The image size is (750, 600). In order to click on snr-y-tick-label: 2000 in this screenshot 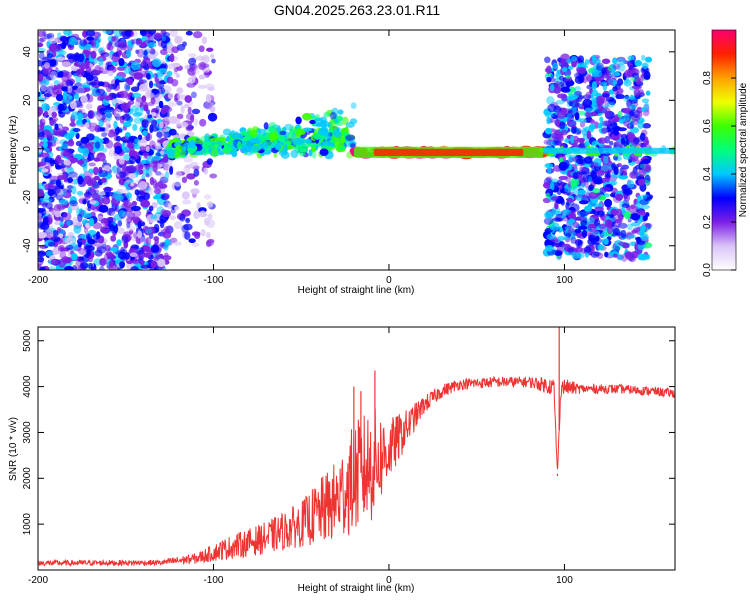, I will do `click(27, 478)`.